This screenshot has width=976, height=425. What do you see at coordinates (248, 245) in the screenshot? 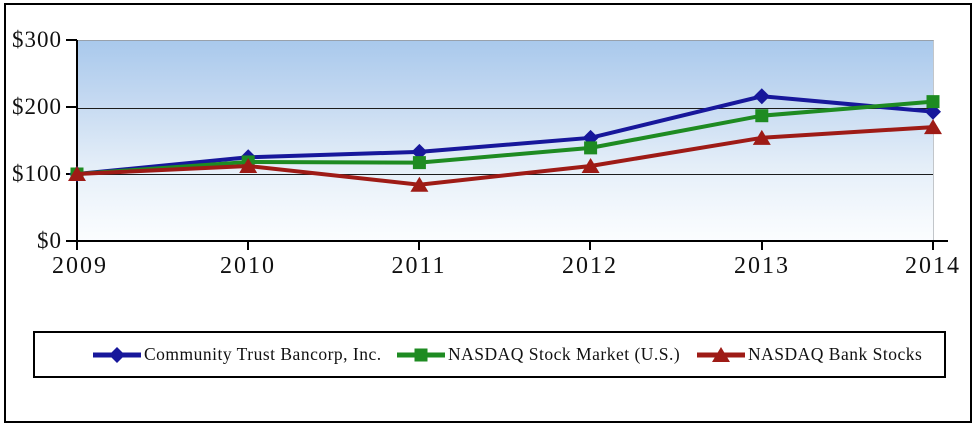
I see `x-tick-2010` at bounding box center [248, 245].